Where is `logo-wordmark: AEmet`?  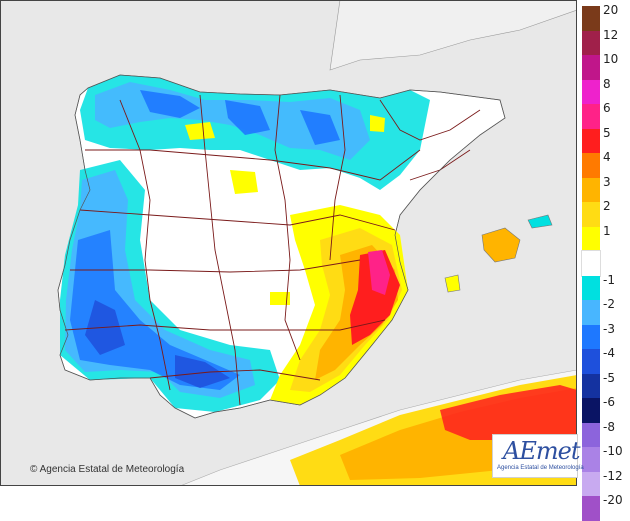
logo-wordmark: AEmet is located at coordinates (541, 451).